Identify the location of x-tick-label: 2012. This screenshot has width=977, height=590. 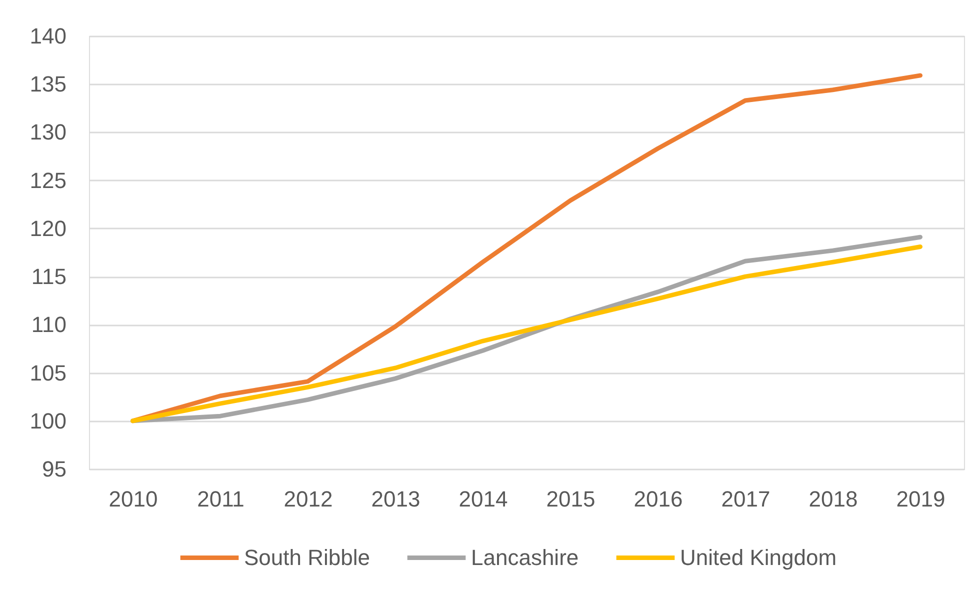
(308, 499).